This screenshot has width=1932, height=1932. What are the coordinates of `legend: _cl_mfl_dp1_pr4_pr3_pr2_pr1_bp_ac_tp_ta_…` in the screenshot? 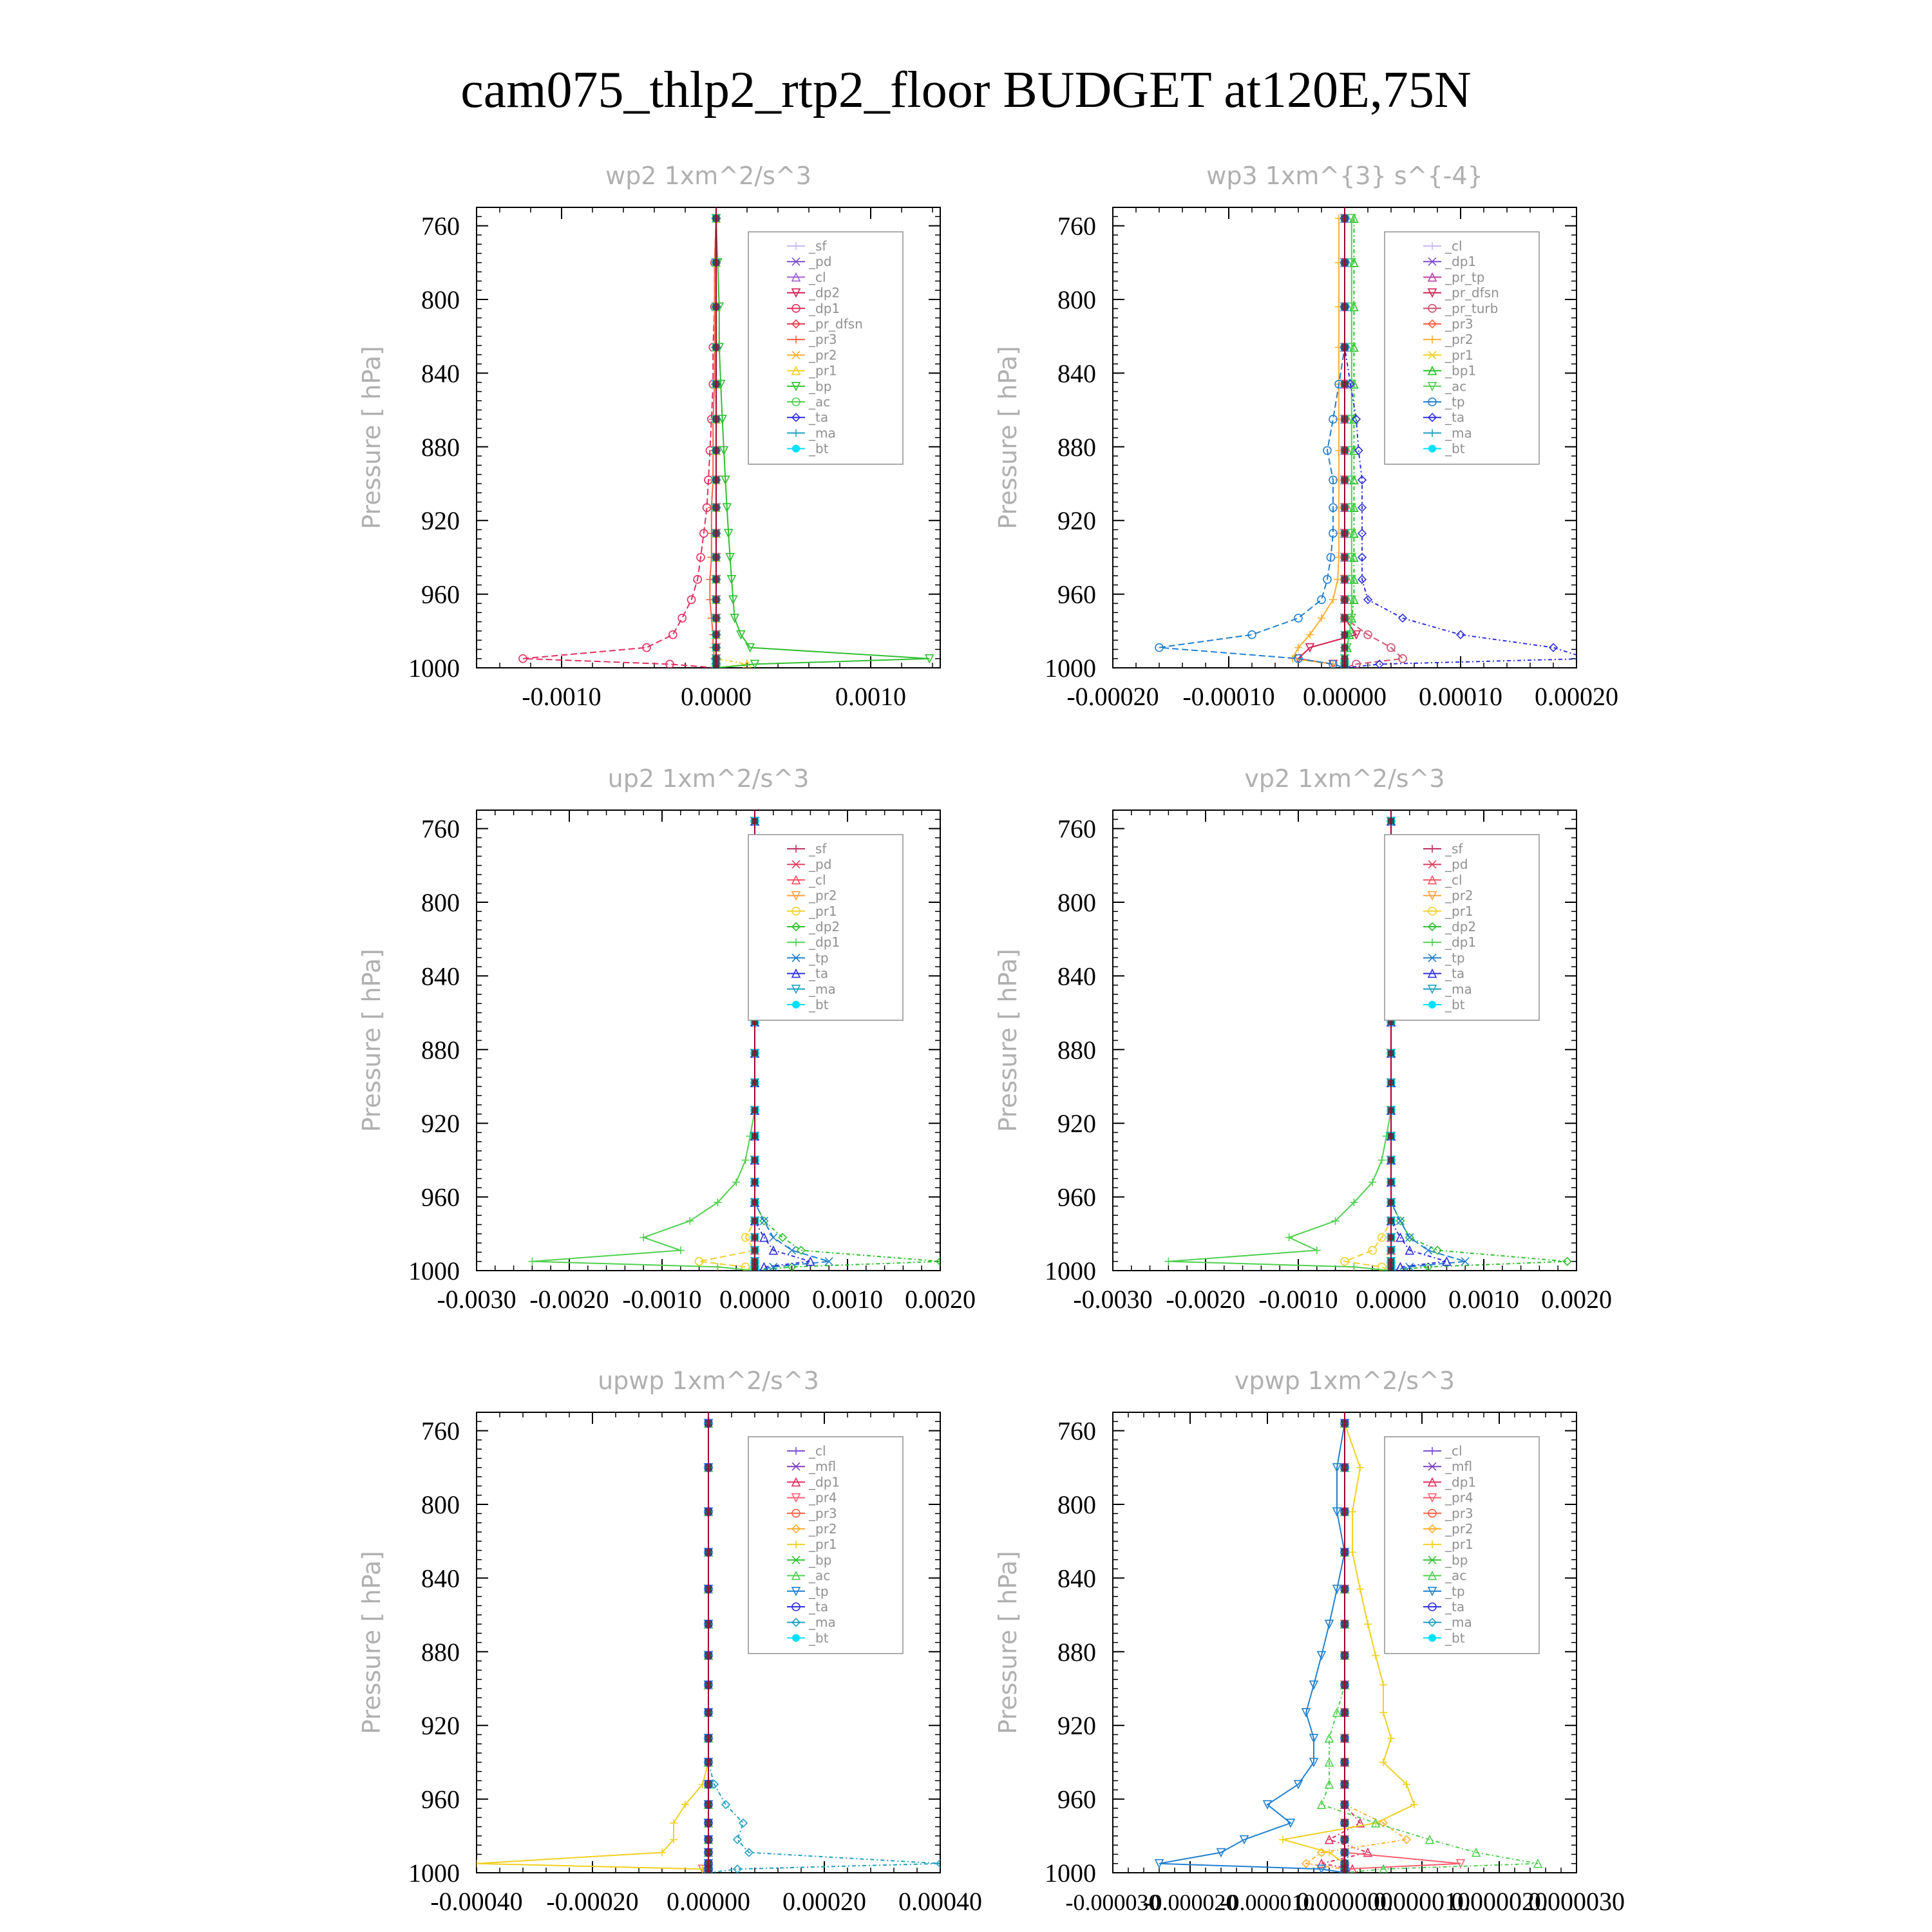 It's located at (1462, 1545).